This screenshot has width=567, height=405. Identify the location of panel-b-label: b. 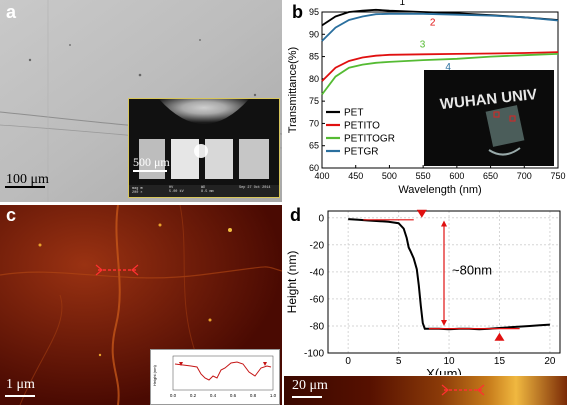
(297, 12).